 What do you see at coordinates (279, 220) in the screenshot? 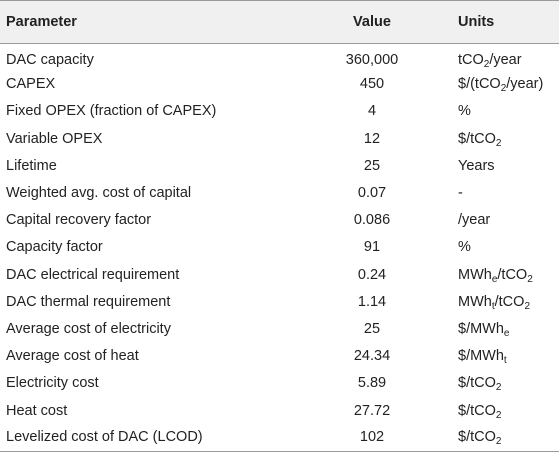
I see `table-row: Capital recovery factor 0.086/year` at bounding box center [279, 220].